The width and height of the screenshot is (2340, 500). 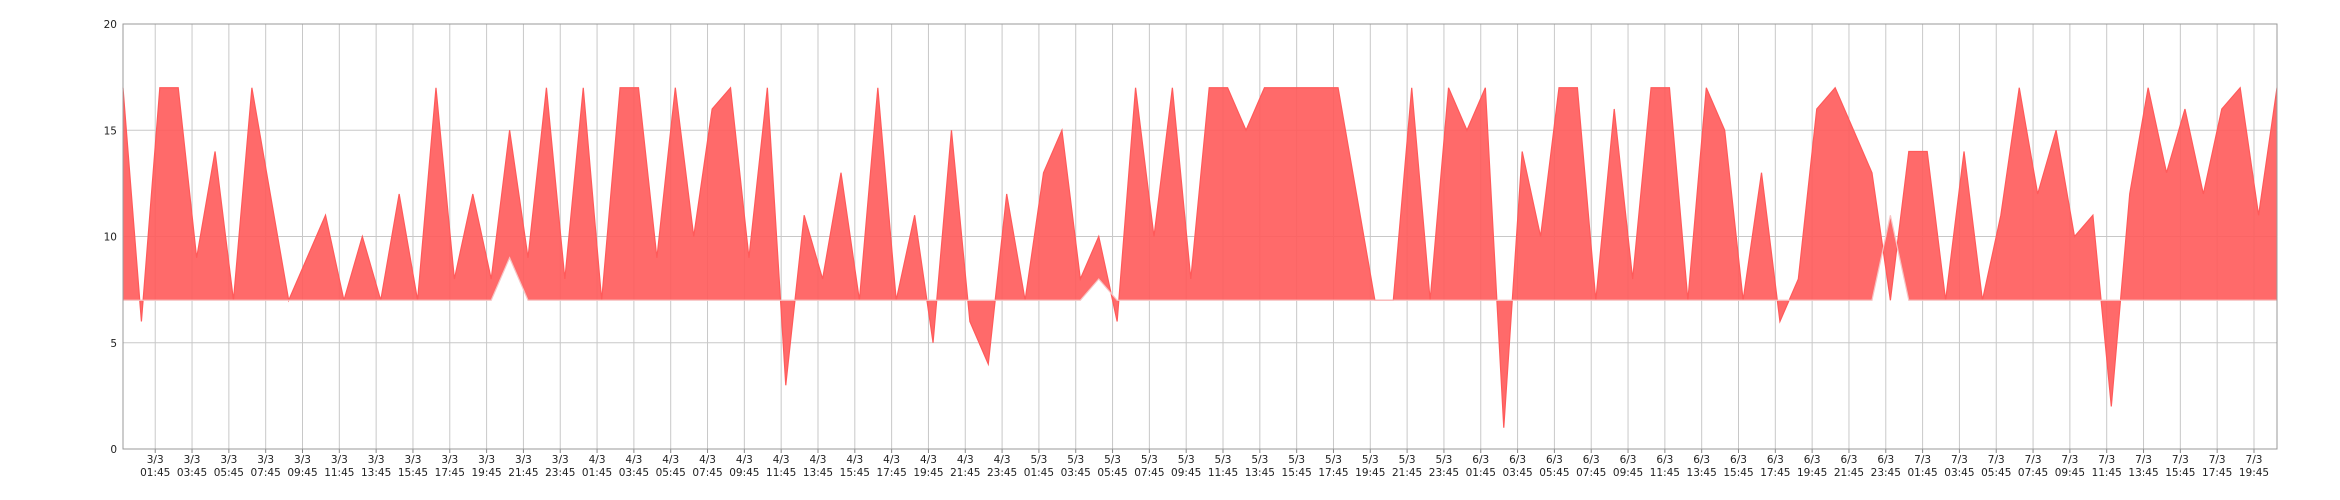 I want to click on x-tick-label: 3/3 19:45, so click(x=486, y=466).